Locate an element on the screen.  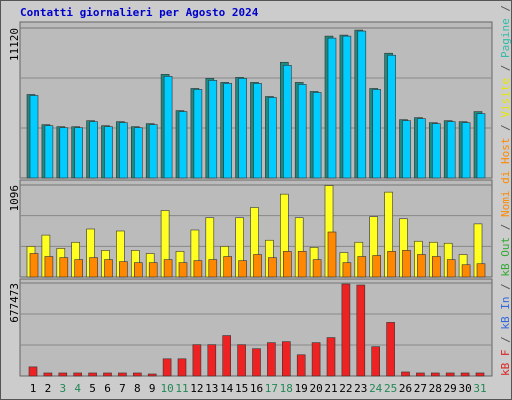
x-tick-label: 30 is located at coordinates (464, 388).